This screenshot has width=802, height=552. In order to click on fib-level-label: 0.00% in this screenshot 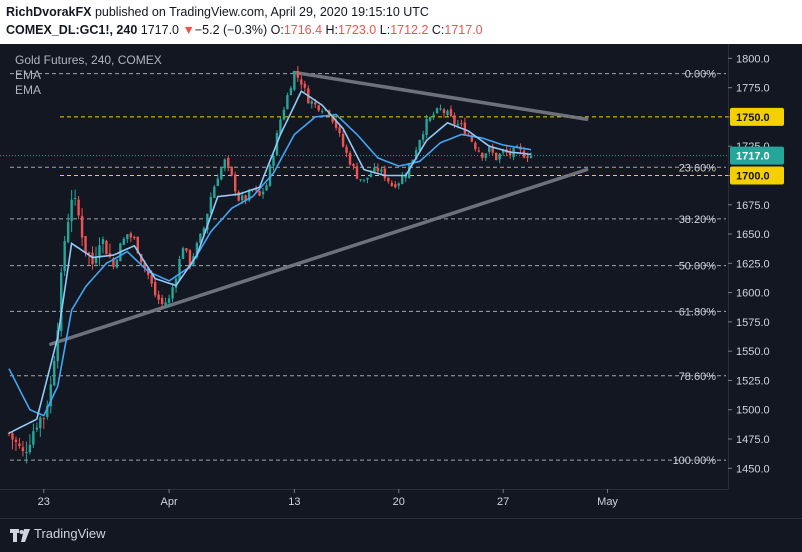, I will do `click(700, 75)`.